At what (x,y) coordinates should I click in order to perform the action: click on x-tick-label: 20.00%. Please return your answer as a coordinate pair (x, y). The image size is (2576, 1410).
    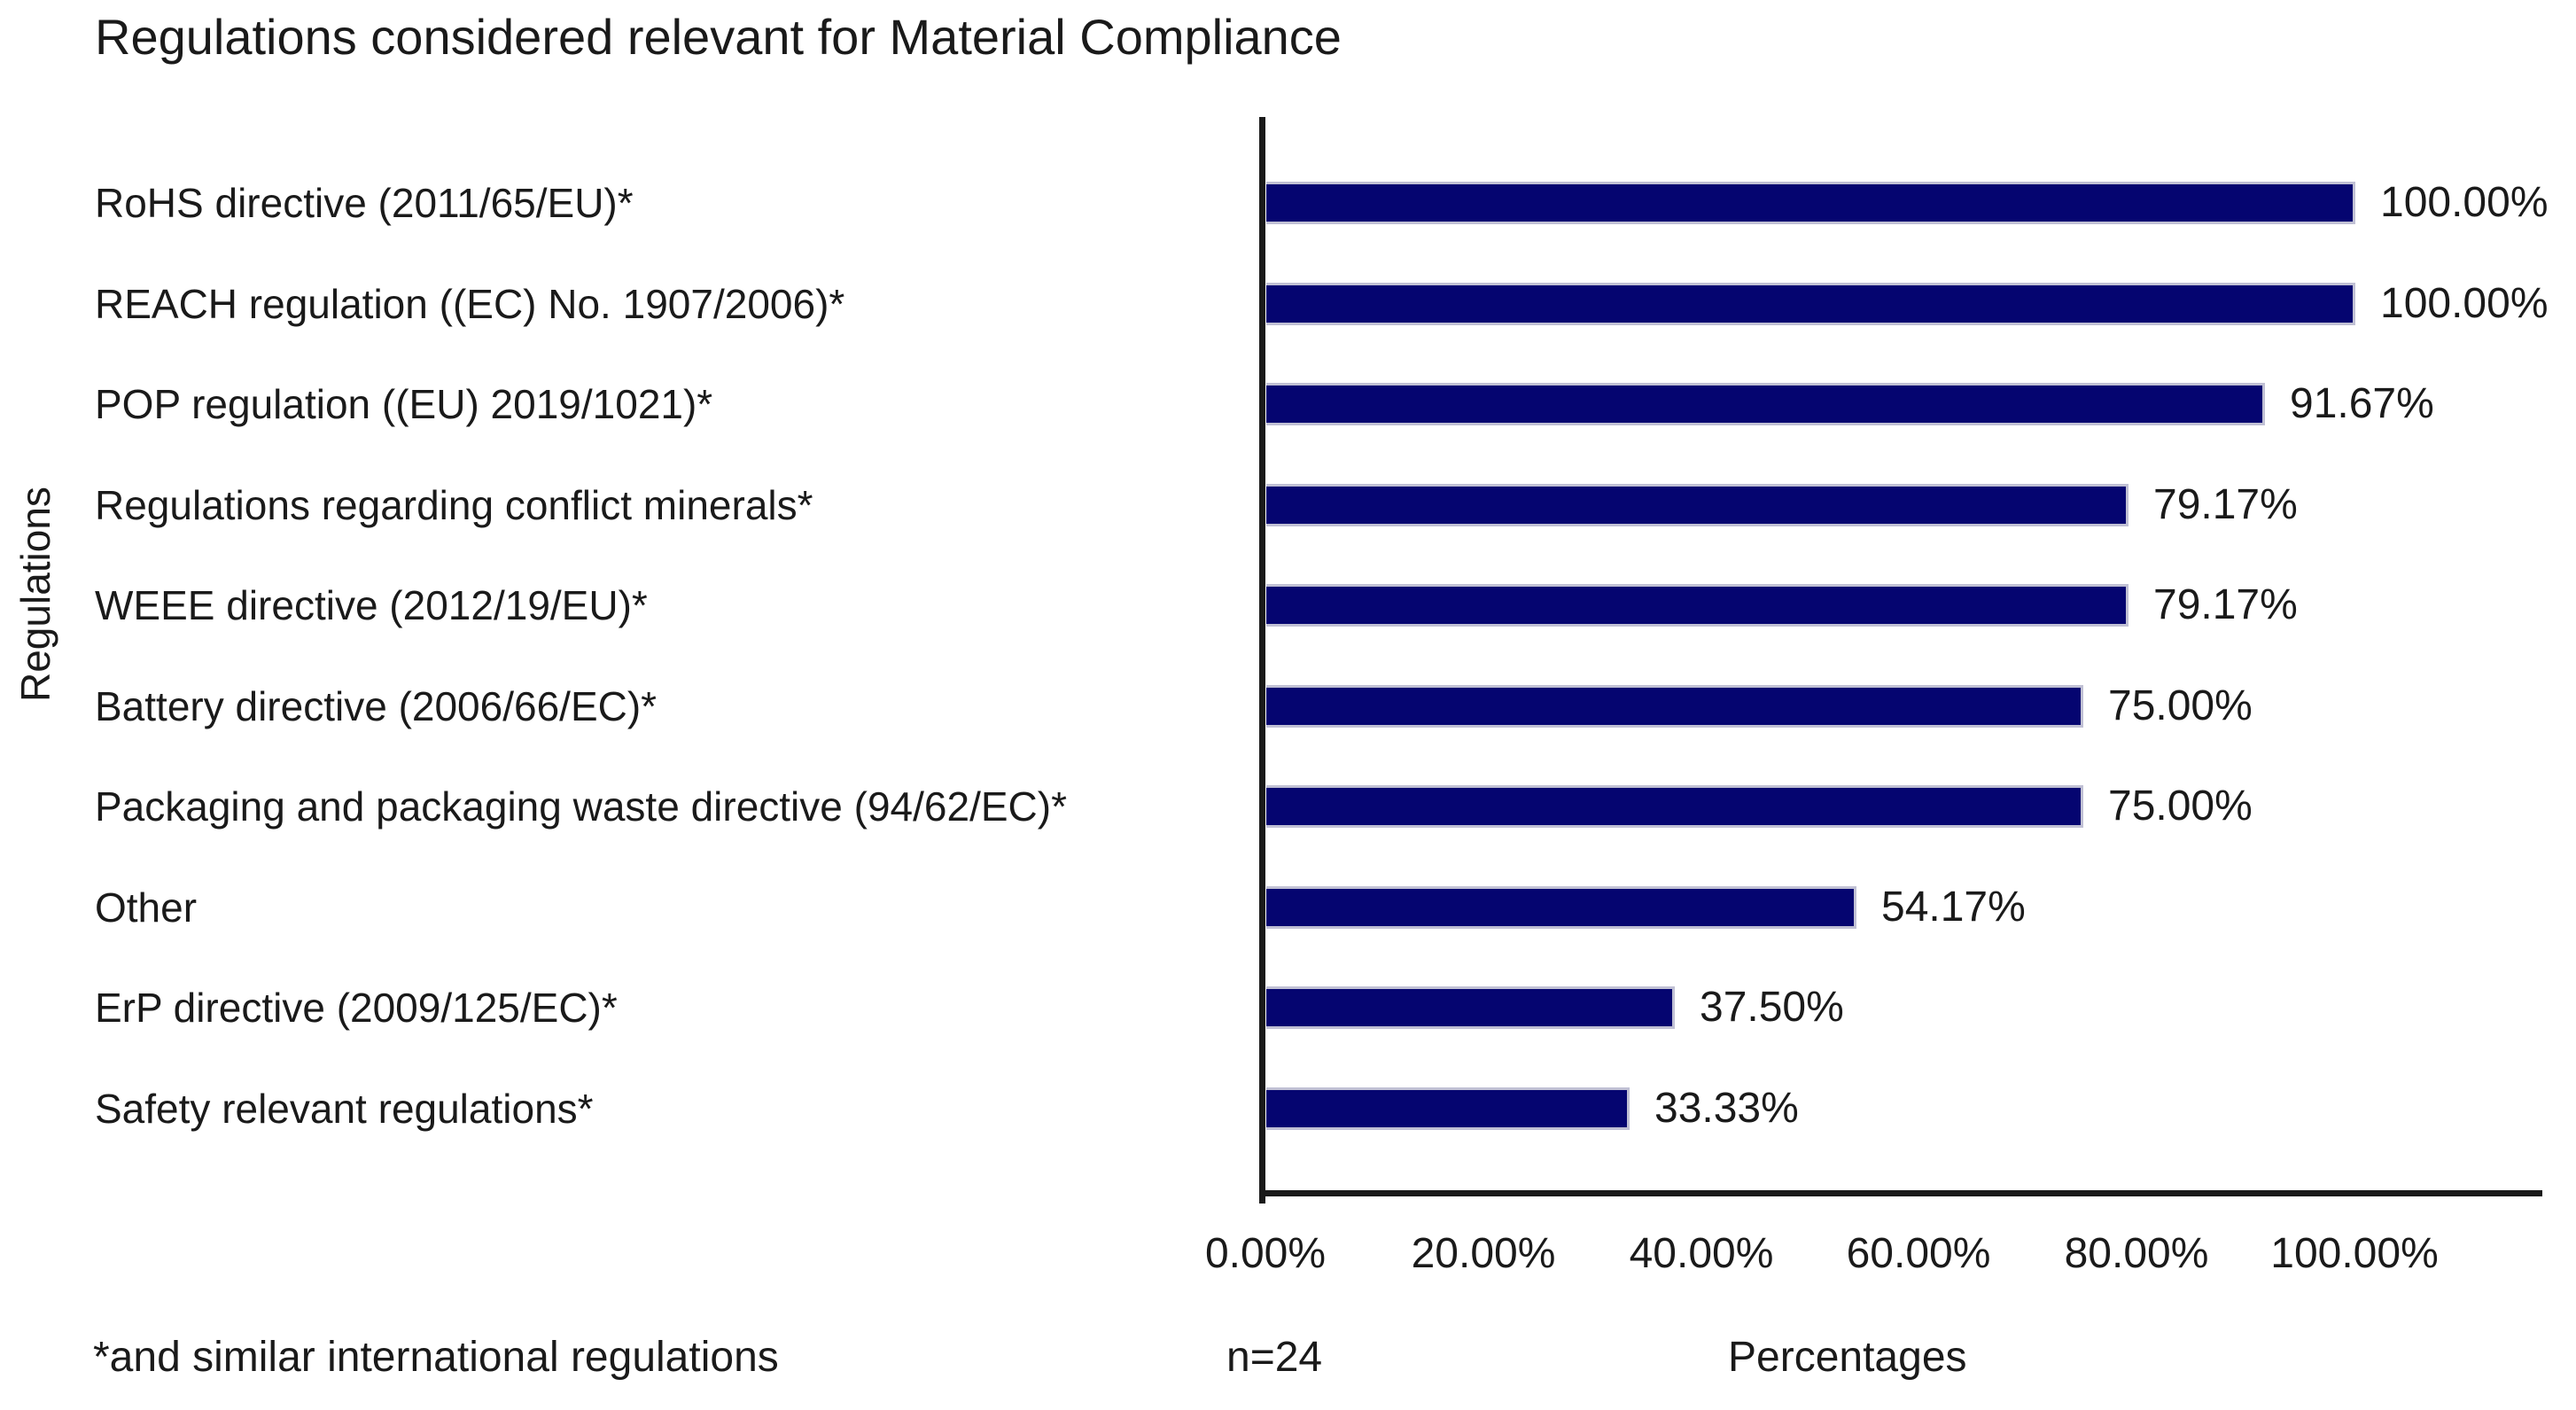
    Looking at the image, I should click on (1484, 1253).